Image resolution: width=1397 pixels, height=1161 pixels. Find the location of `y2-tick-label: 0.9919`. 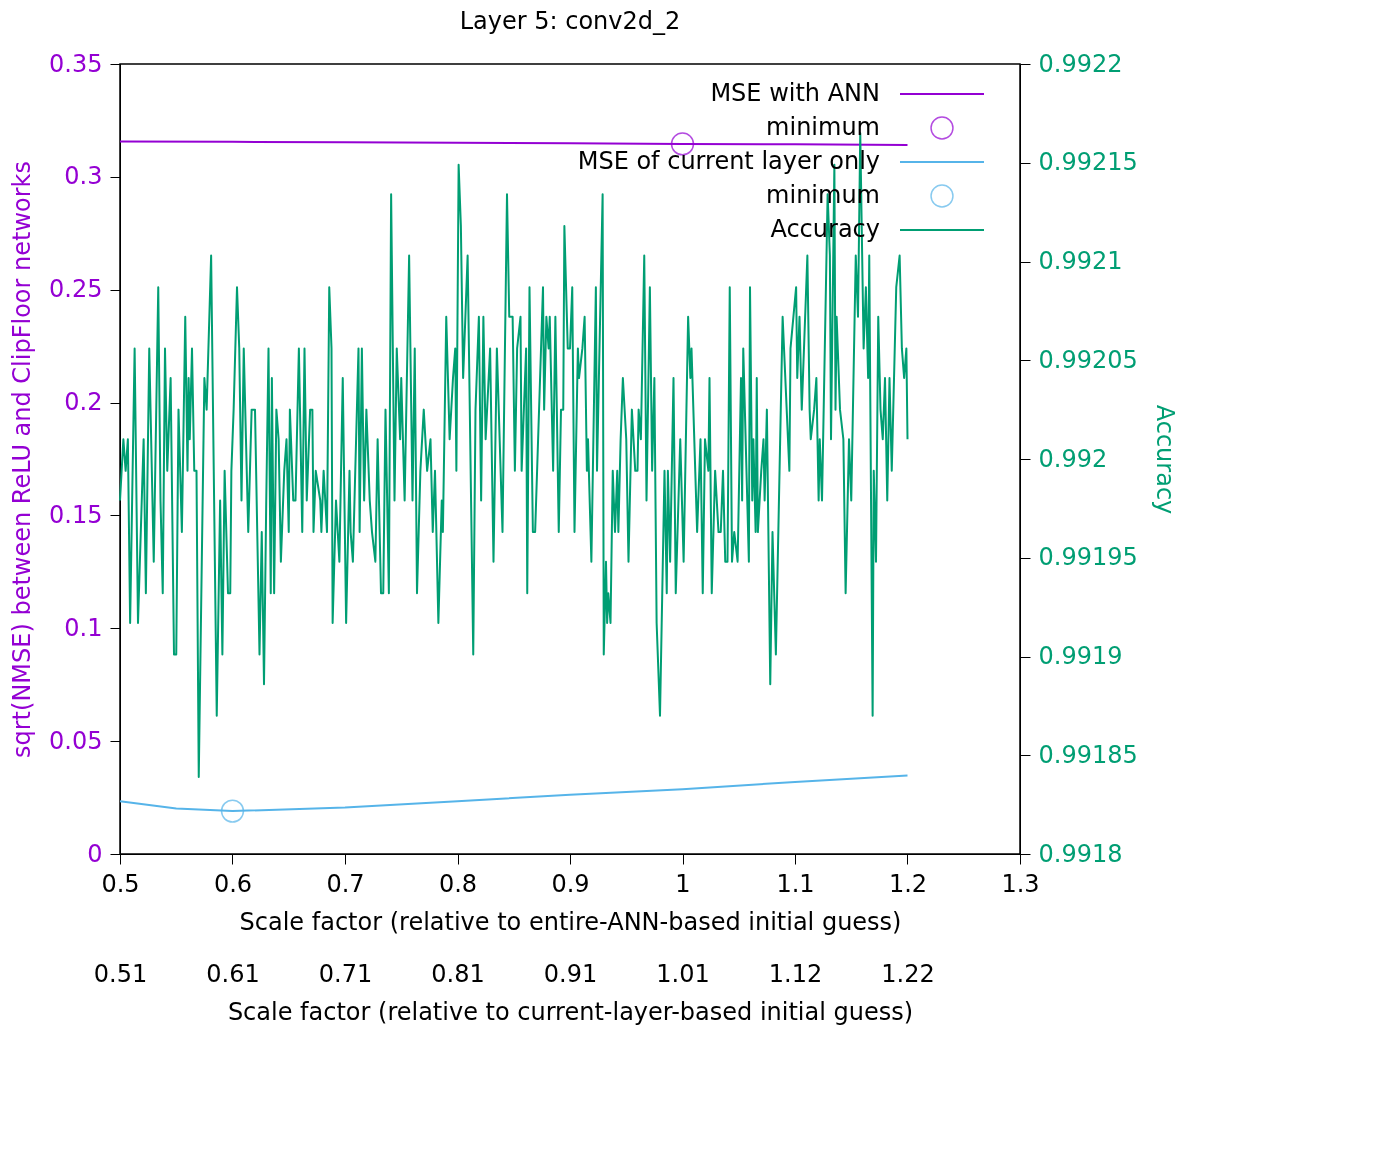

y2-tick-label: 0.9919 is located at coordinates (1080, 656).